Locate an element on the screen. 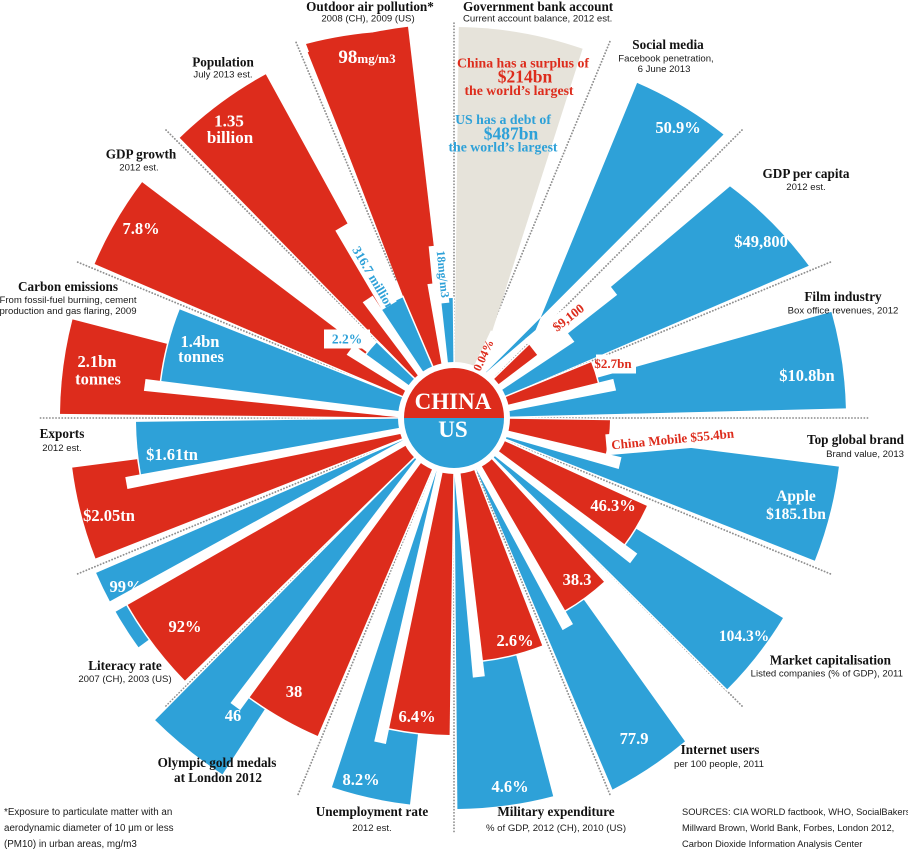  svg-text: Market capitalisation is located at coordinates (831, 660).